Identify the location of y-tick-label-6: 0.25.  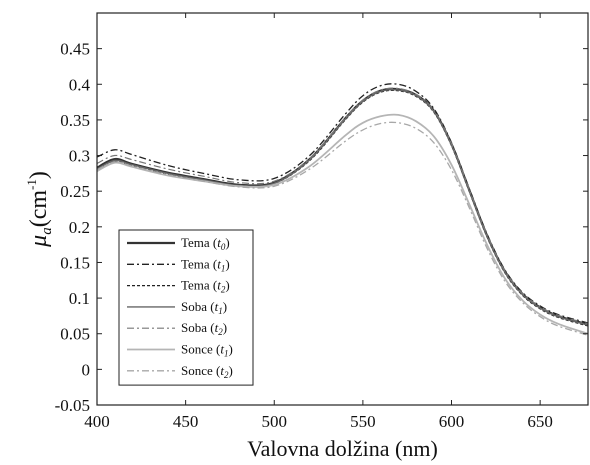
(75, 191).